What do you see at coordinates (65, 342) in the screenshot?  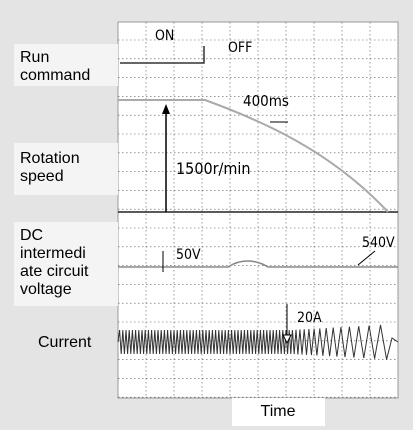 I see `current-label: Current` at bounding box center [65, 342].